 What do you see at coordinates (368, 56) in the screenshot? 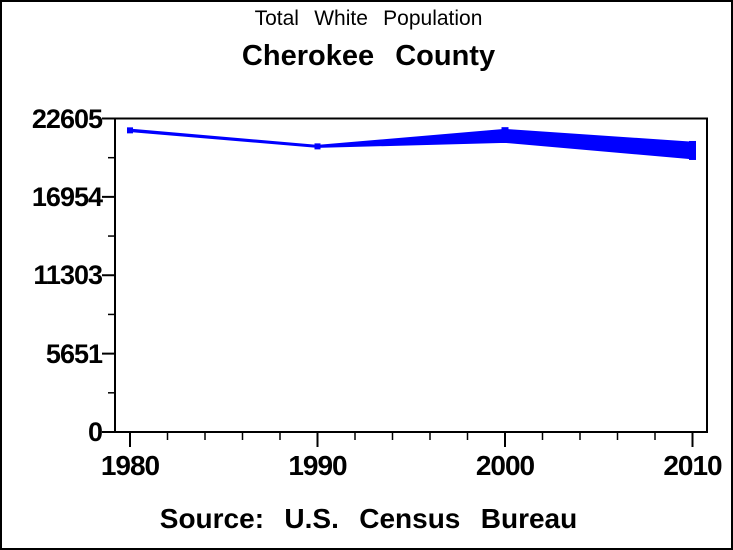
I see `chart-subtitle: Cherokee County` at bounding box center [368, 56].